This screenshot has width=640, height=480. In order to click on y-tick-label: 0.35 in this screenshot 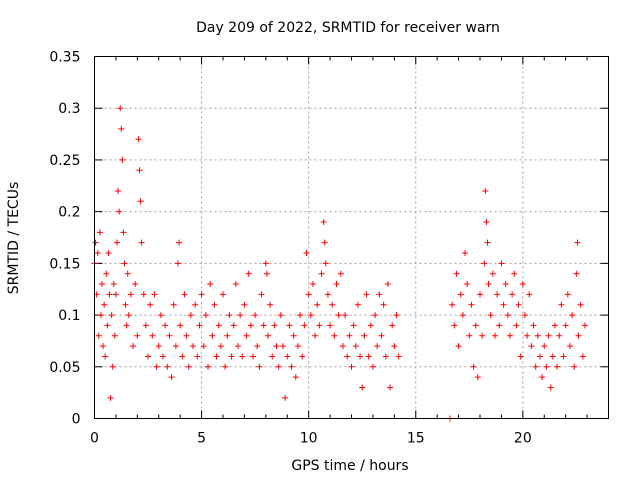, I will do `click(64, 58)`.